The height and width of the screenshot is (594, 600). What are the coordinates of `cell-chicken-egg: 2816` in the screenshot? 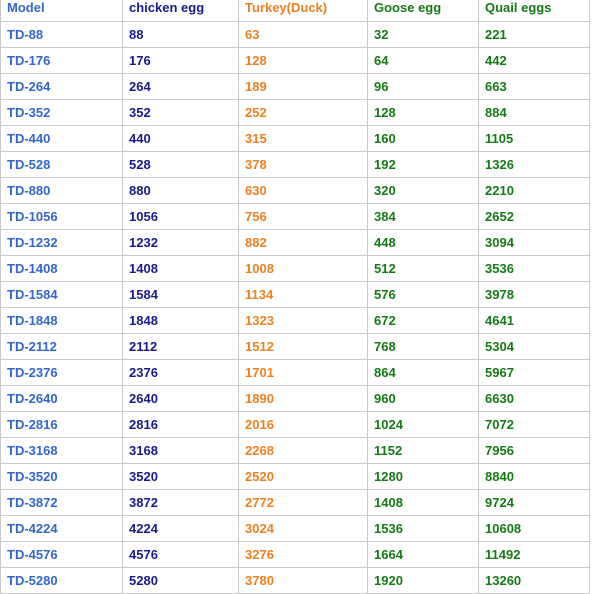 It's located at (180, 424).